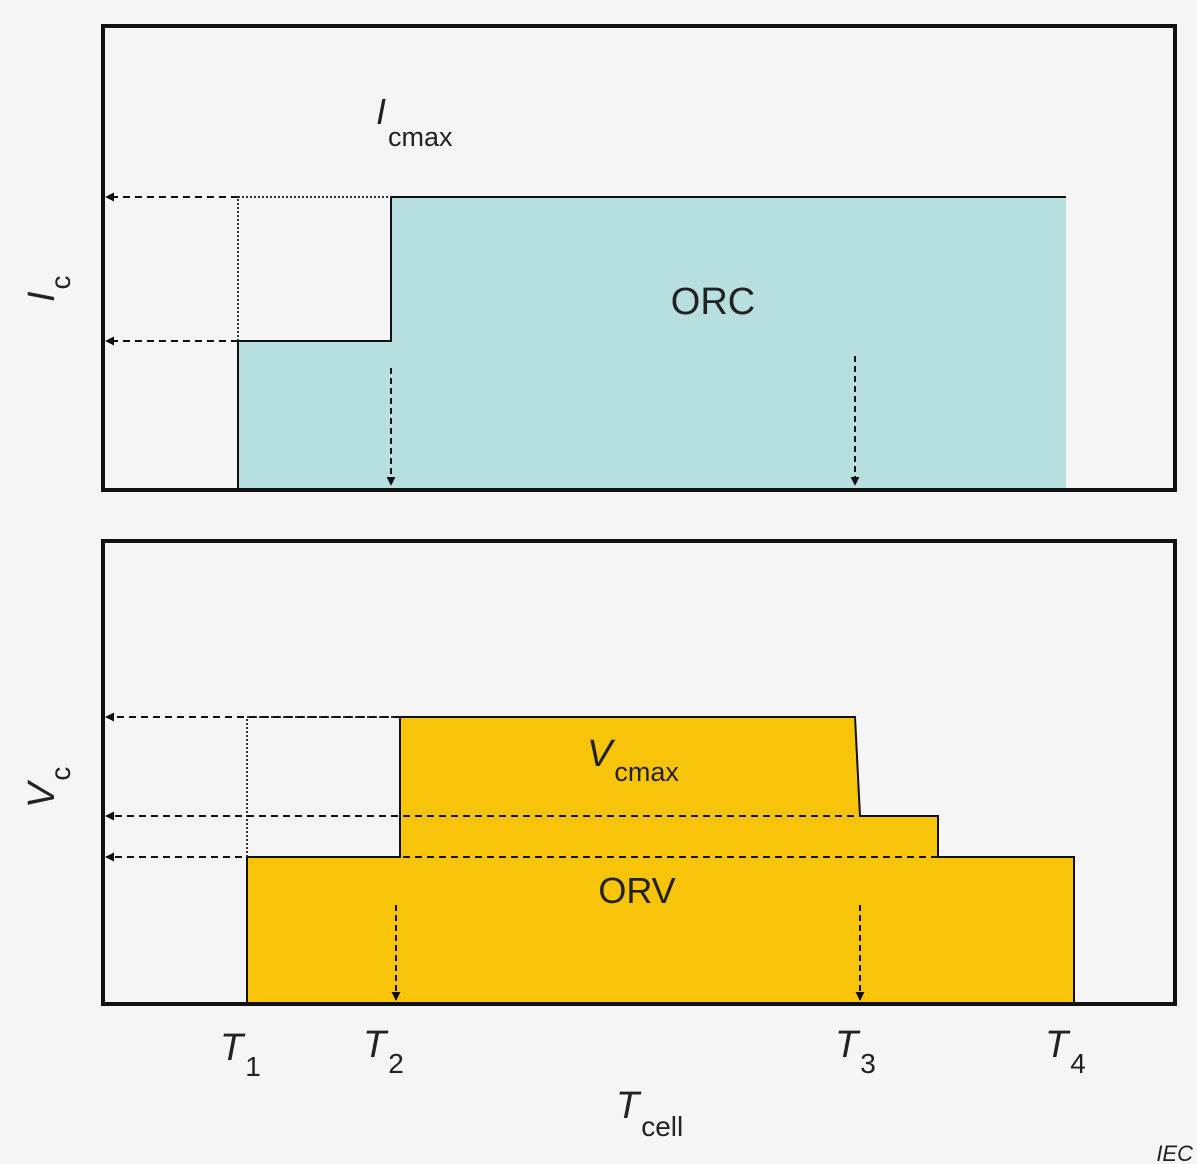 This screenshot has height=1164, width=1197. What do you see at coordinates (240, 1054) in the screenshot?
I see `tick-label-t1: T1` at bounding box center [240, 1054].